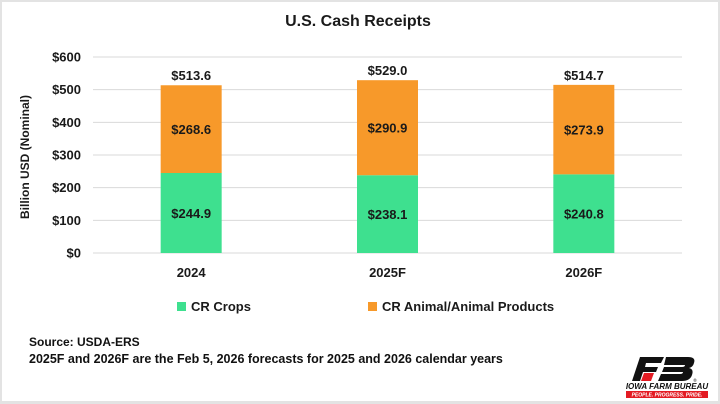 The height and width of the screenshot is (404, 720). I want to click on data-label: $238.1, so click(388, 214).